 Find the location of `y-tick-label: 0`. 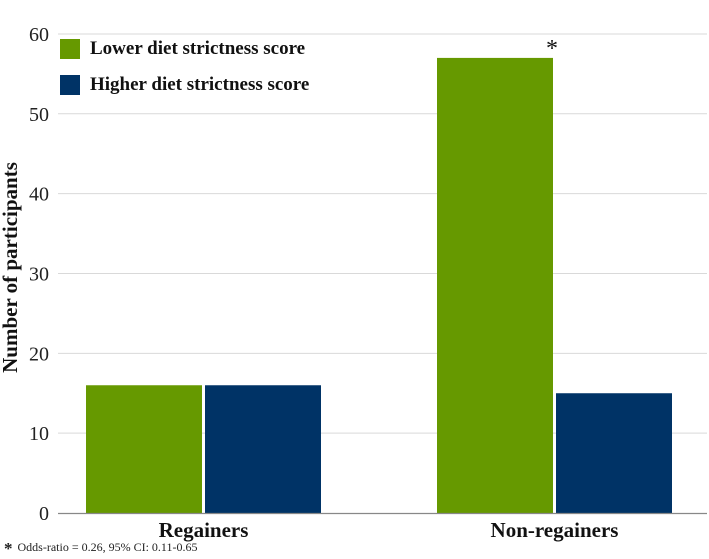

y-tick-label: 0 is located at coordinates (44, 514).